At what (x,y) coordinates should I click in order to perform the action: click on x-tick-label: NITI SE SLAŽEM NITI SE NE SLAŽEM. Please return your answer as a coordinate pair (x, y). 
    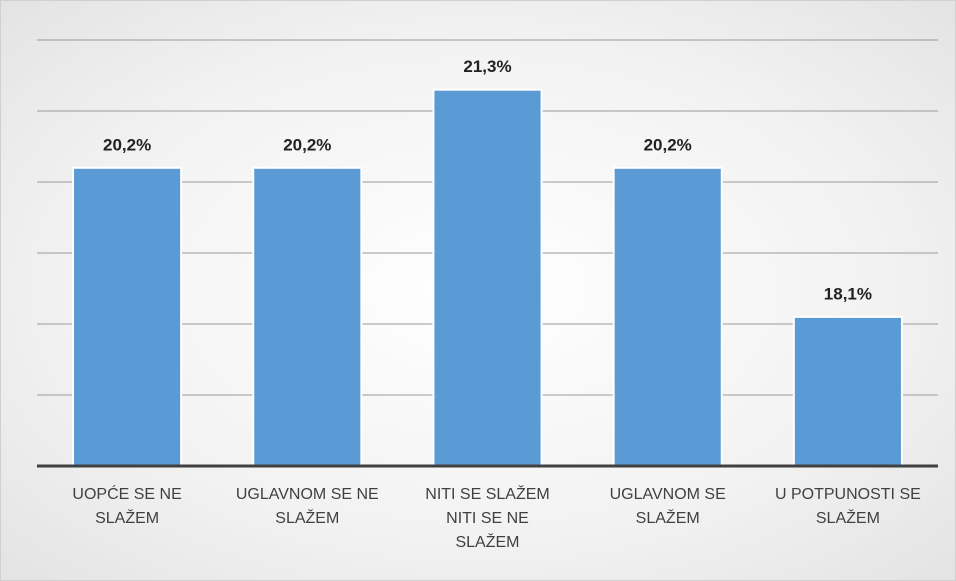
    Looking at the image, I should click on (487, 518).